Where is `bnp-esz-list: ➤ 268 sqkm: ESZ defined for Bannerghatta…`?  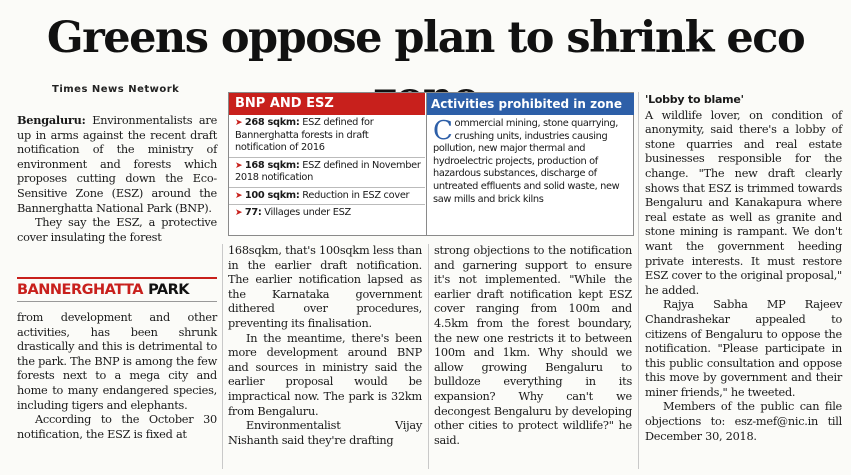
bnp-esz-list: ➤ 268 sqkm: ESZ defined for Bannerghatta… is located at coordinates (327, 168).